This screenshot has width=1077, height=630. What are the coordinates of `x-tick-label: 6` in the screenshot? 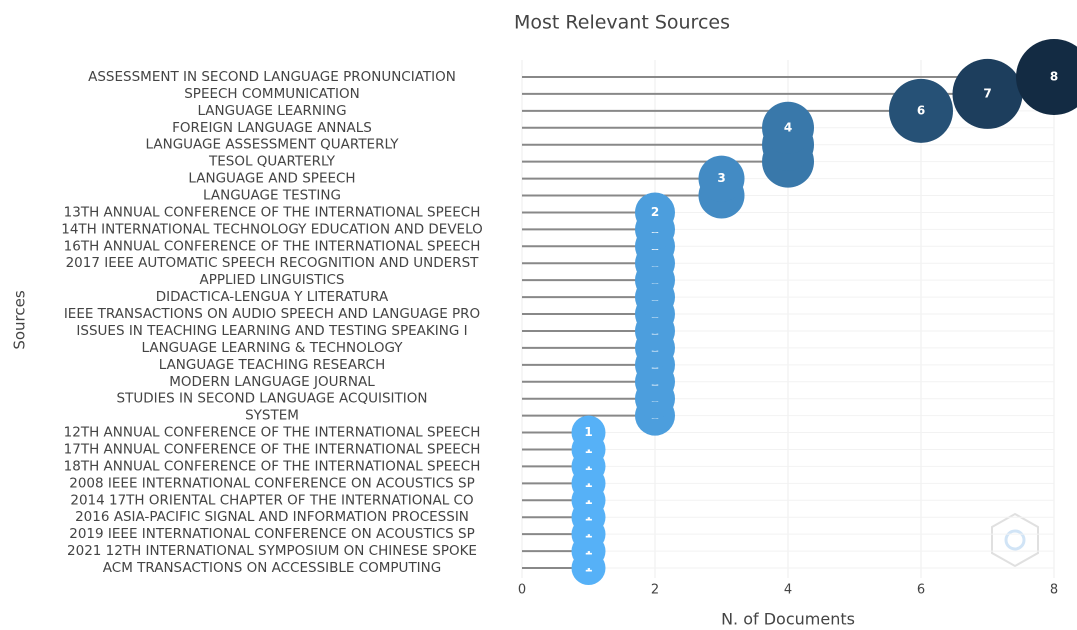 It's located at (921, 590).